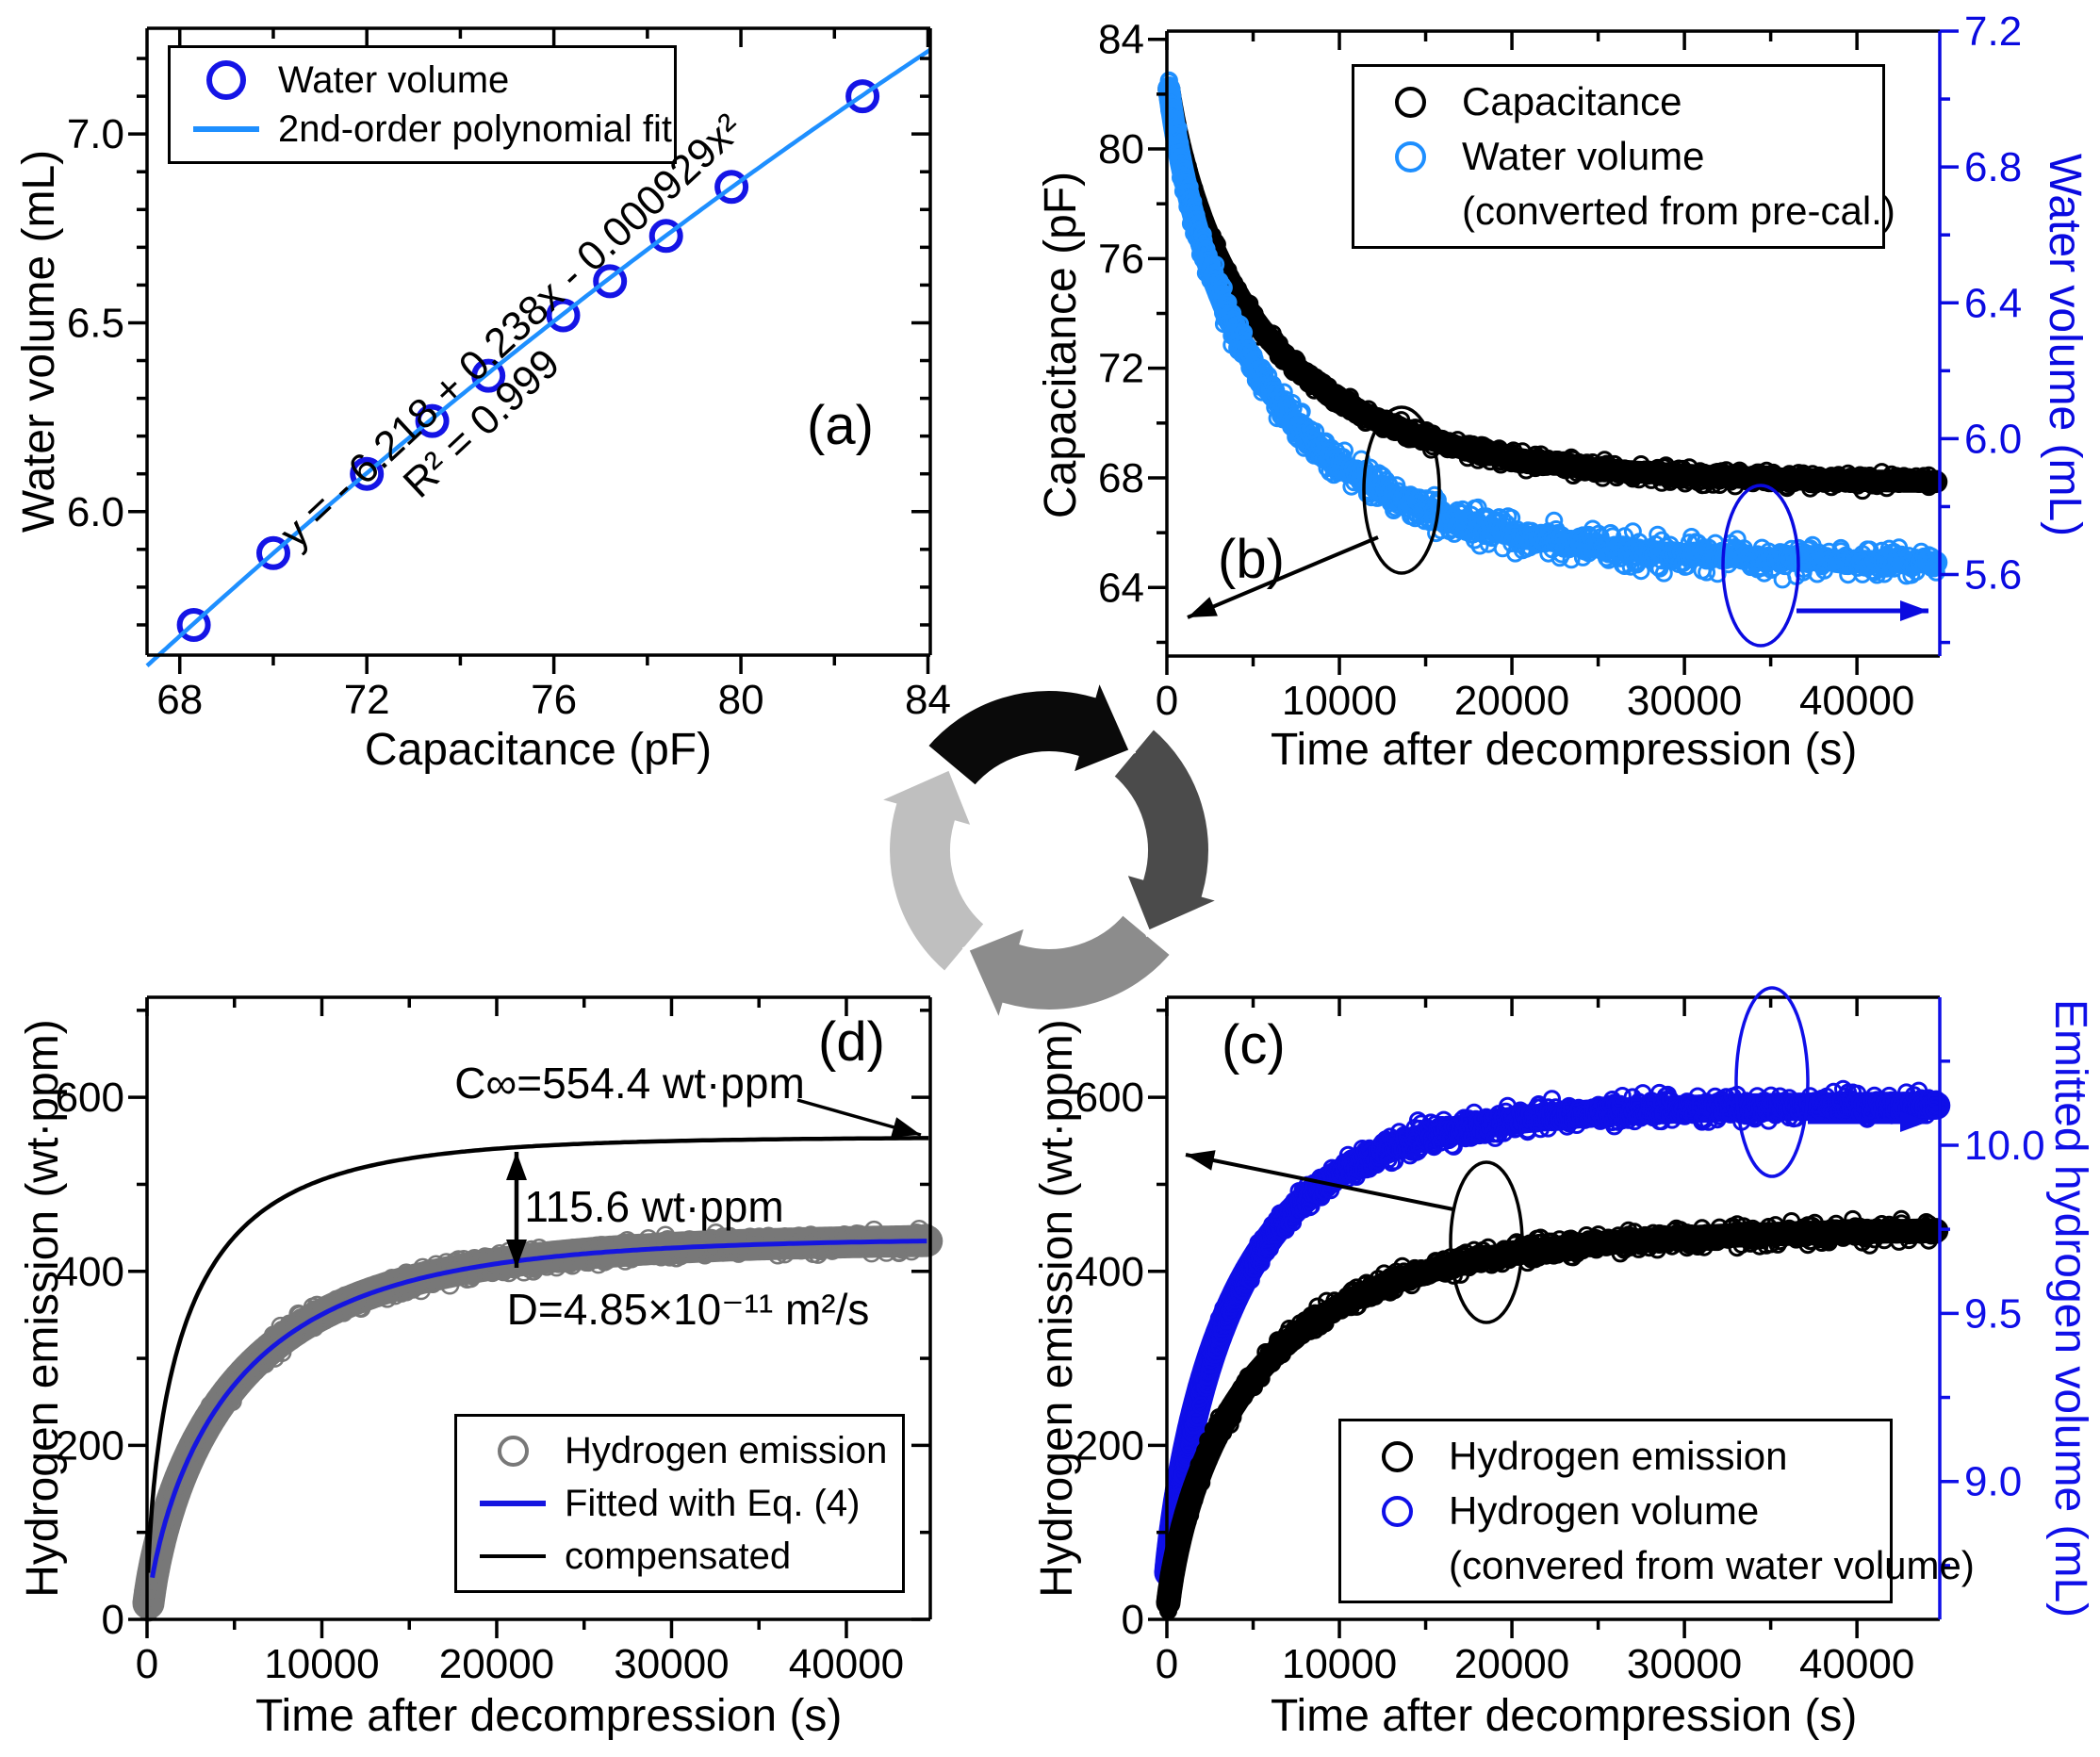  I want to click on diffusivity-annotation: D=4.85×10⁻¹¹ m²/s, so click(688, 1309).